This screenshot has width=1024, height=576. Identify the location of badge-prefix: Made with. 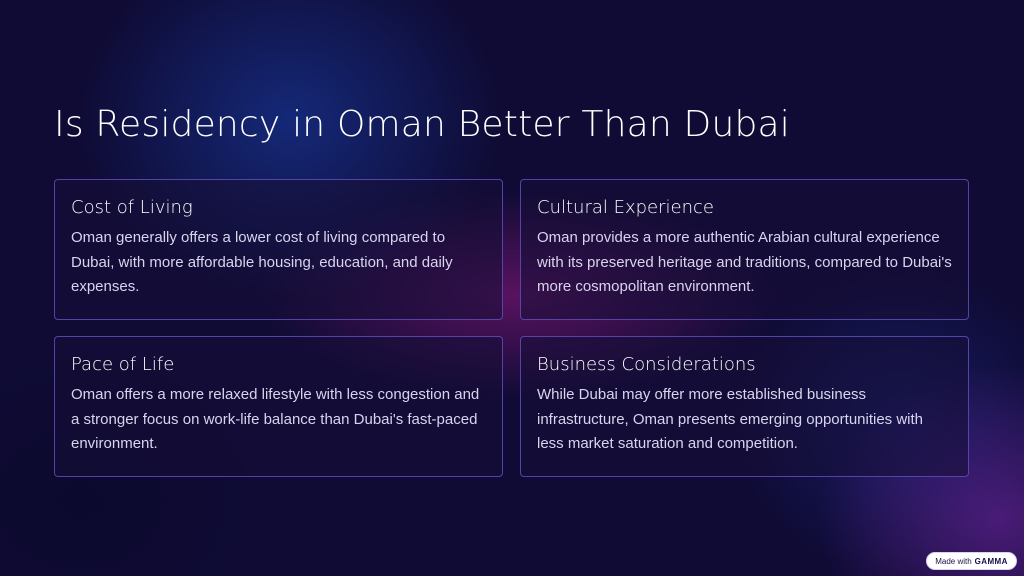
(953, 561).